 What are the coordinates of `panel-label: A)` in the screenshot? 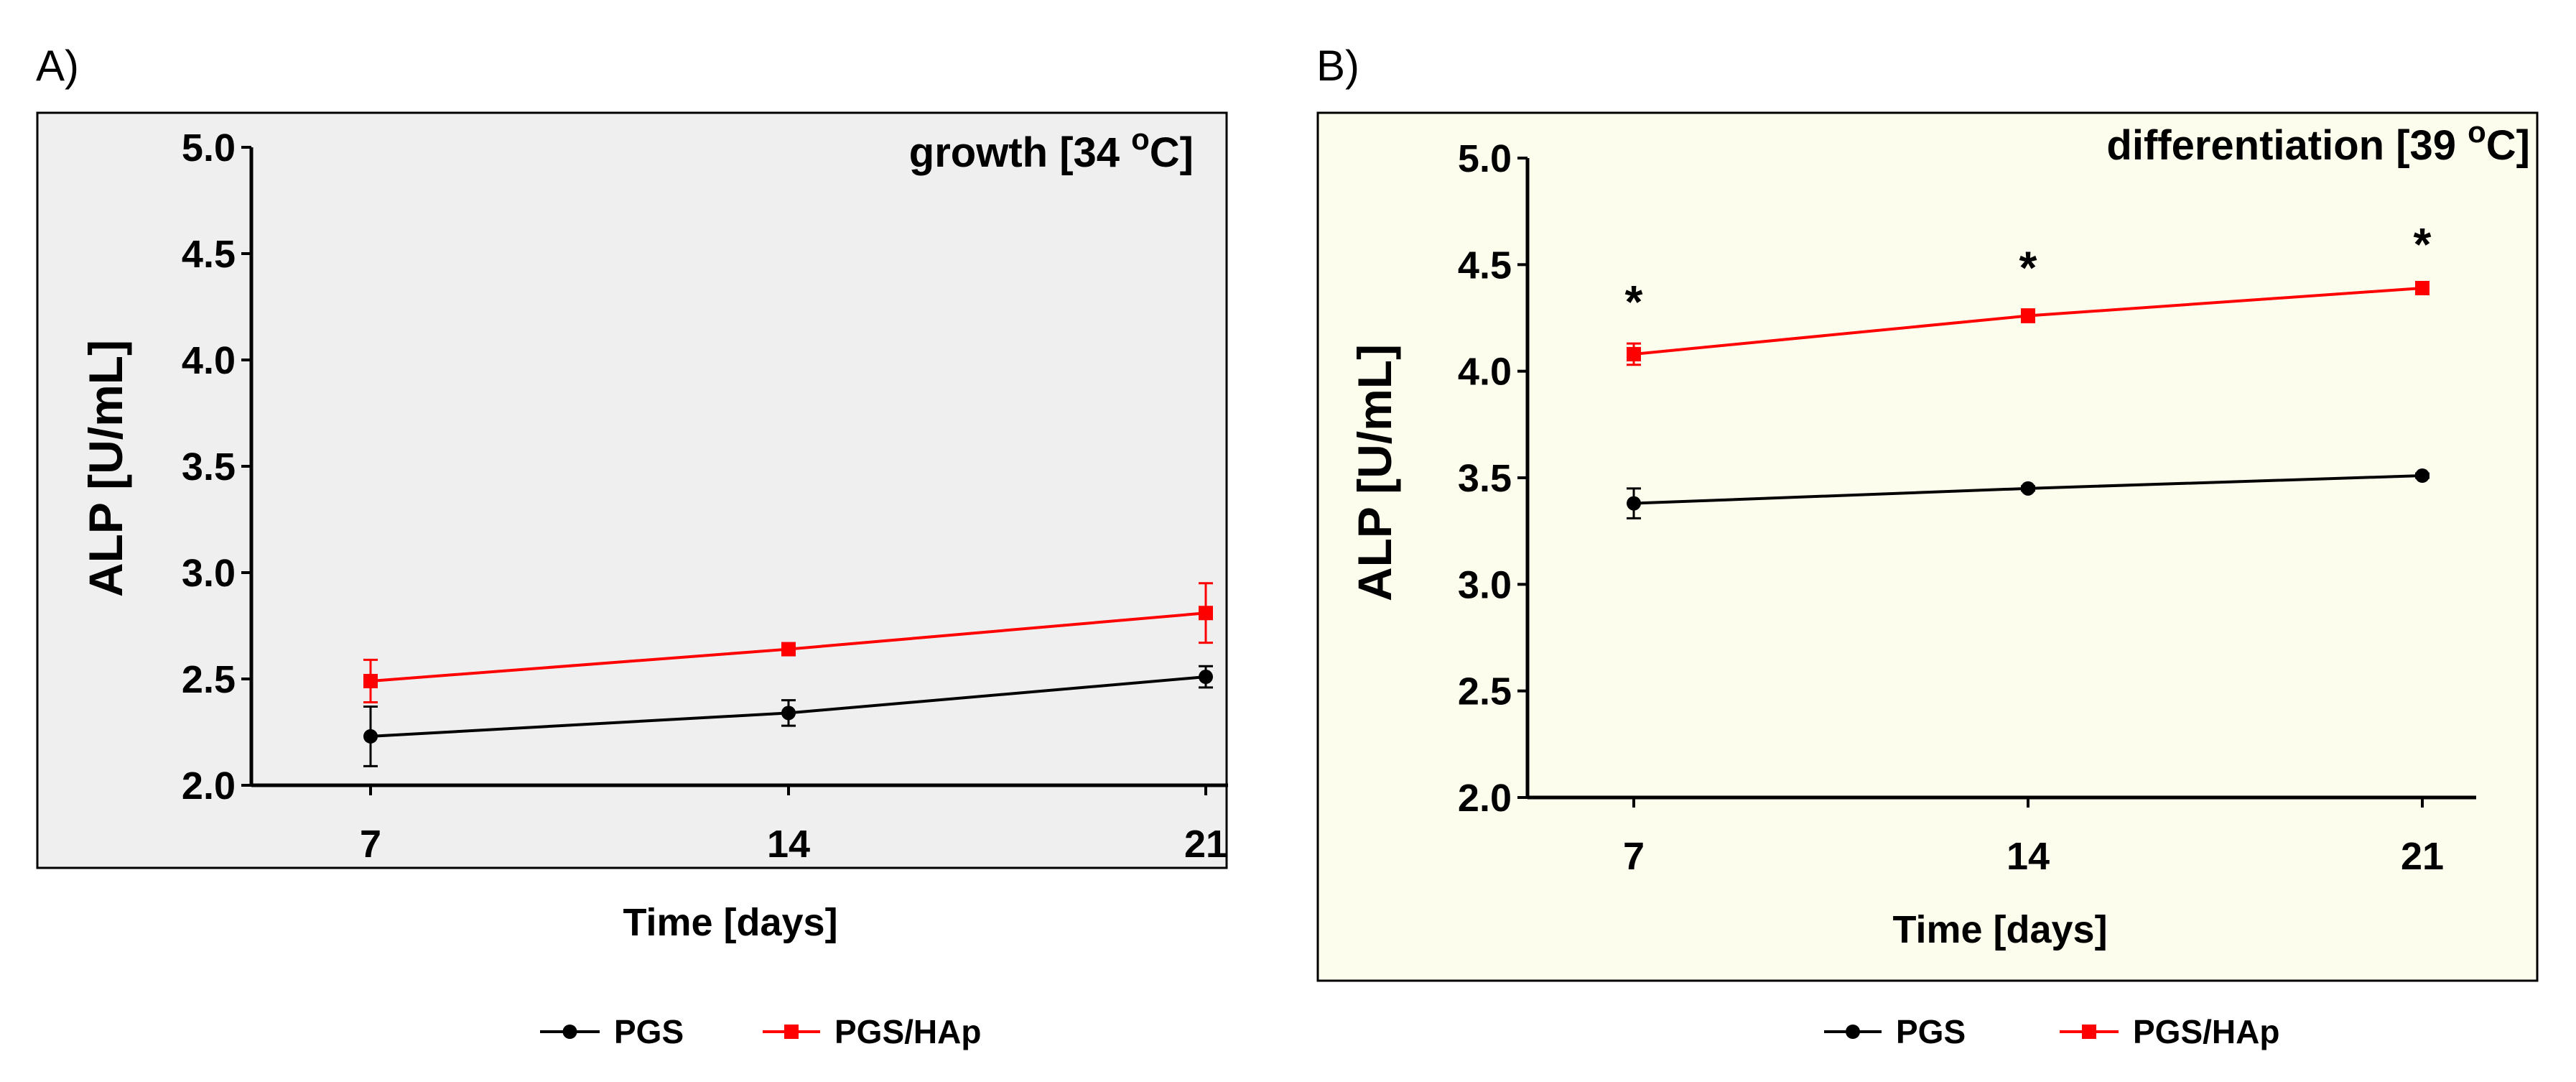 It's located at (57, 66).